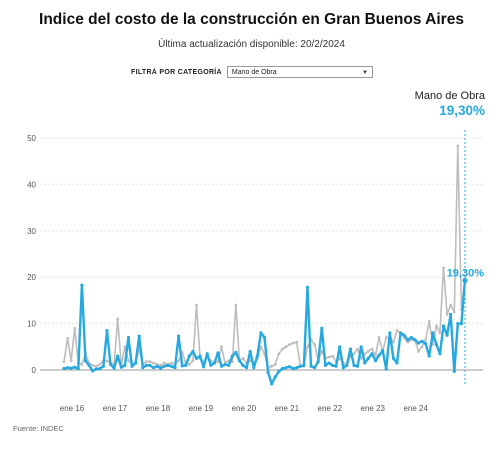 This screenshot has height=455, width=503. I want to click on y-tick-label: 40, so click(31, 184).